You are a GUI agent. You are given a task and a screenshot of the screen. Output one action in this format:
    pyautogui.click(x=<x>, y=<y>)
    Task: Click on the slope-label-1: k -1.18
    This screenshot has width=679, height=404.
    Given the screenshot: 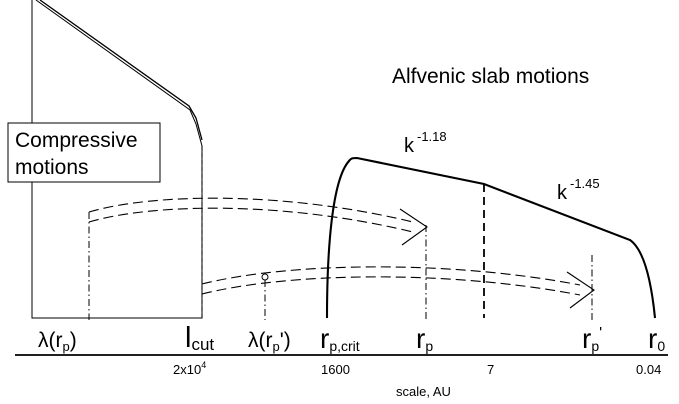 What is the action you would take?
    pyautogui.click(x=425, y=143)
    